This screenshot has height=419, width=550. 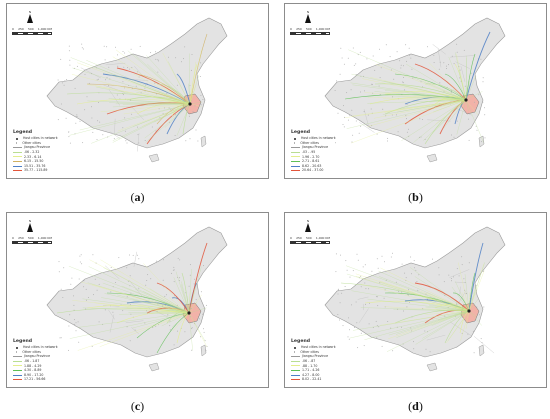 What do you see at coordinates (34, 374) in the screenshot?
I see `legend-range: 8.90 - 17.20` at bounding box center [34, 374].